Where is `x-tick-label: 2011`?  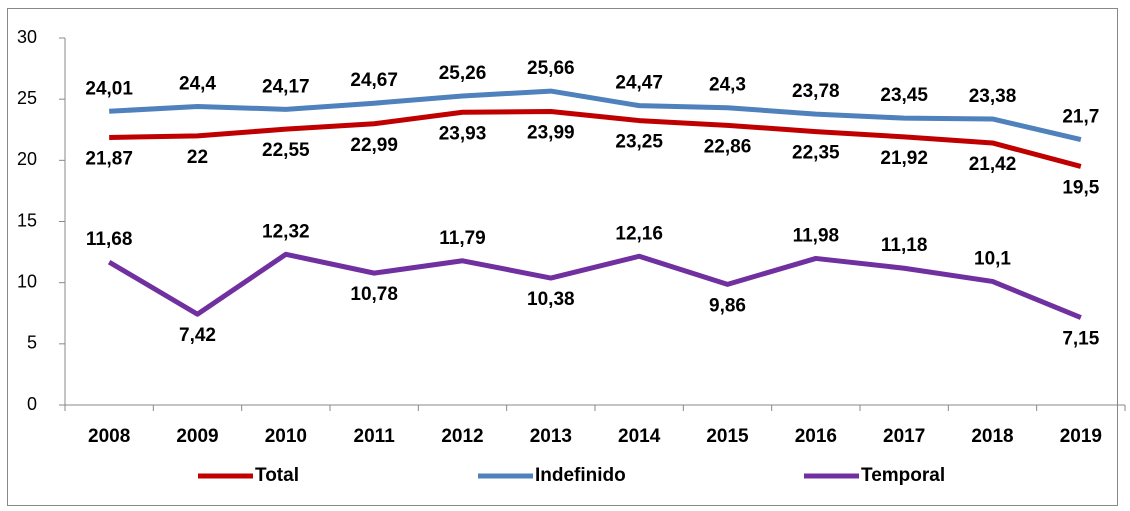
x-tick-label: 2011 is located at coordinates (375, 436).